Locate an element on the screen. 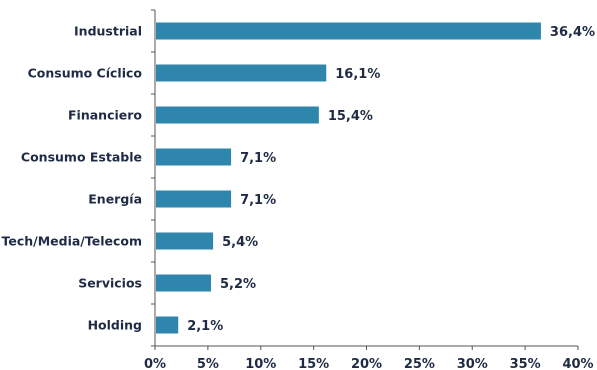 The height and width of the screenshot is (370, 597). category-label: Servicios is located at coordinates (110, 283).